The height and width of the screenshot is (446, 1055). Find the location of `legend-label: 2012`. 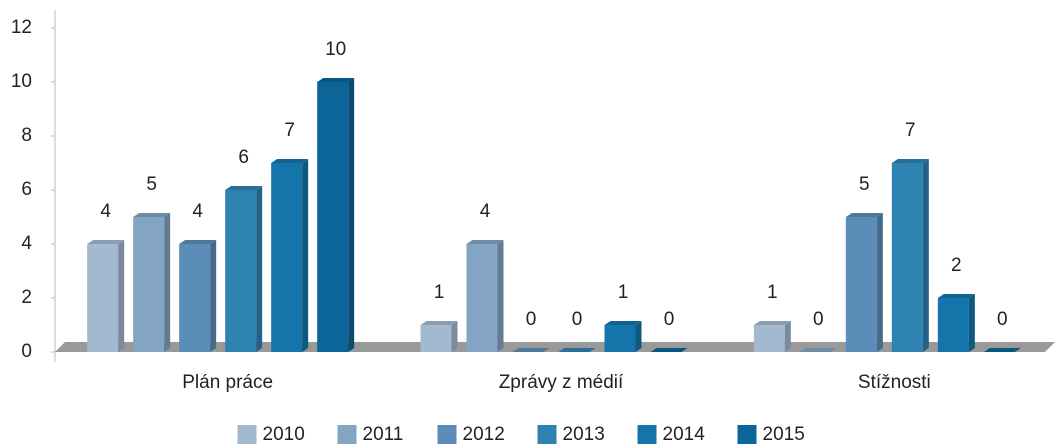

legend-label: 2012 is located at coordinates (484, 434).